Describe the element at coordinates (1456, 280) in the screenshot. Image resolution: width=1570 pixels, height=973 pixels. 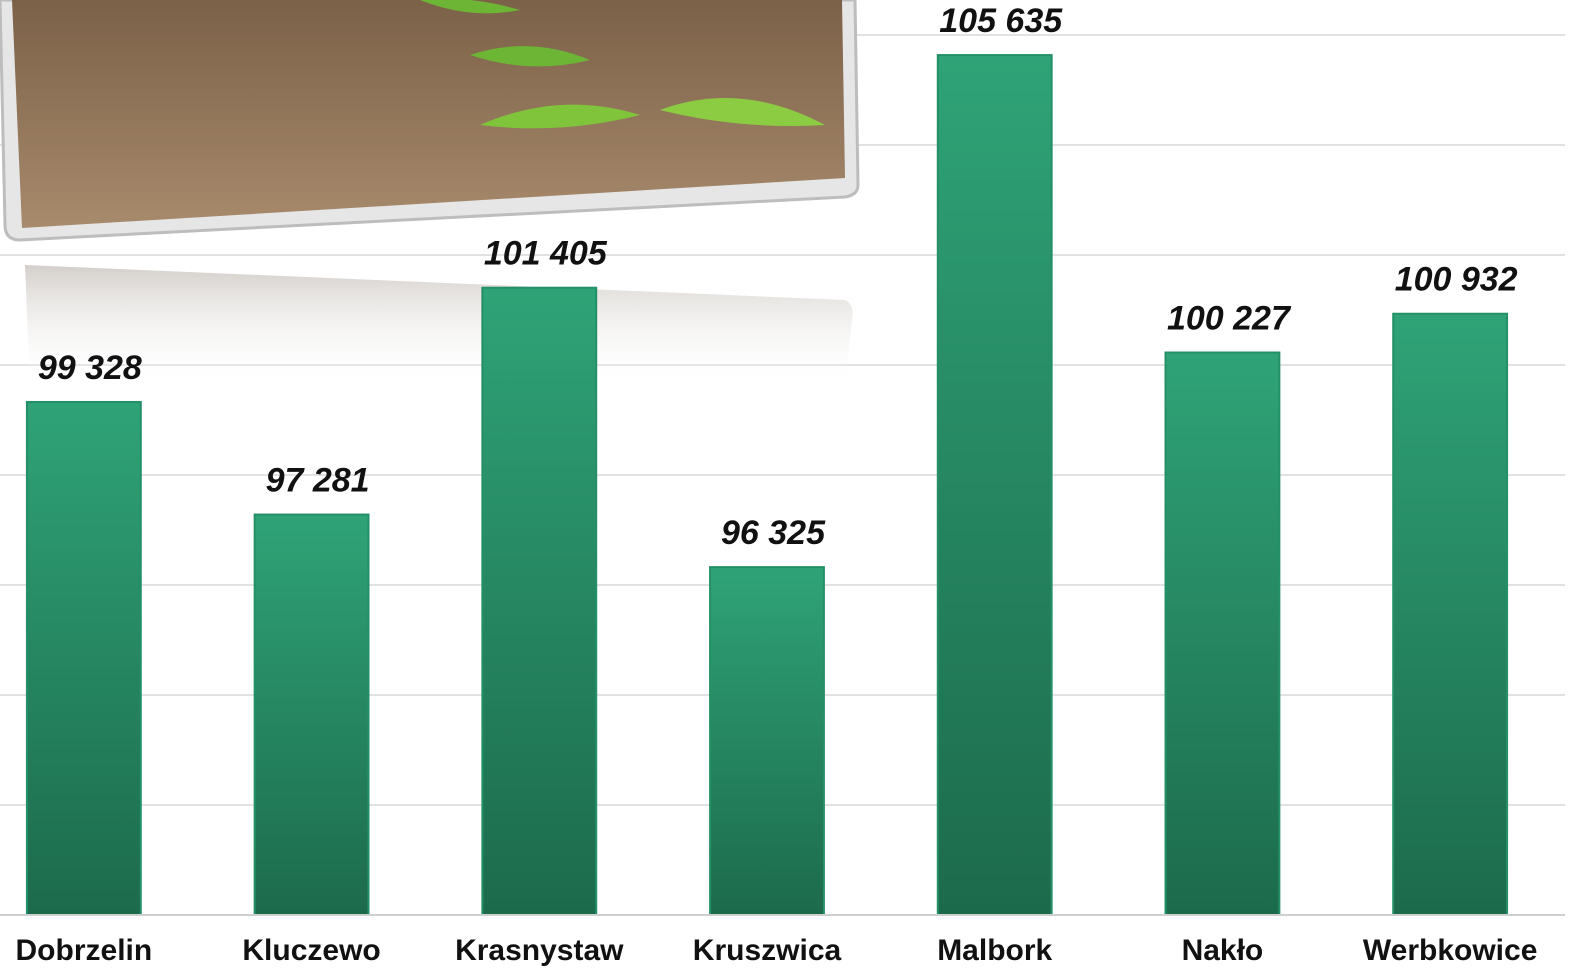
I see `value-label: 100 932` at that location.